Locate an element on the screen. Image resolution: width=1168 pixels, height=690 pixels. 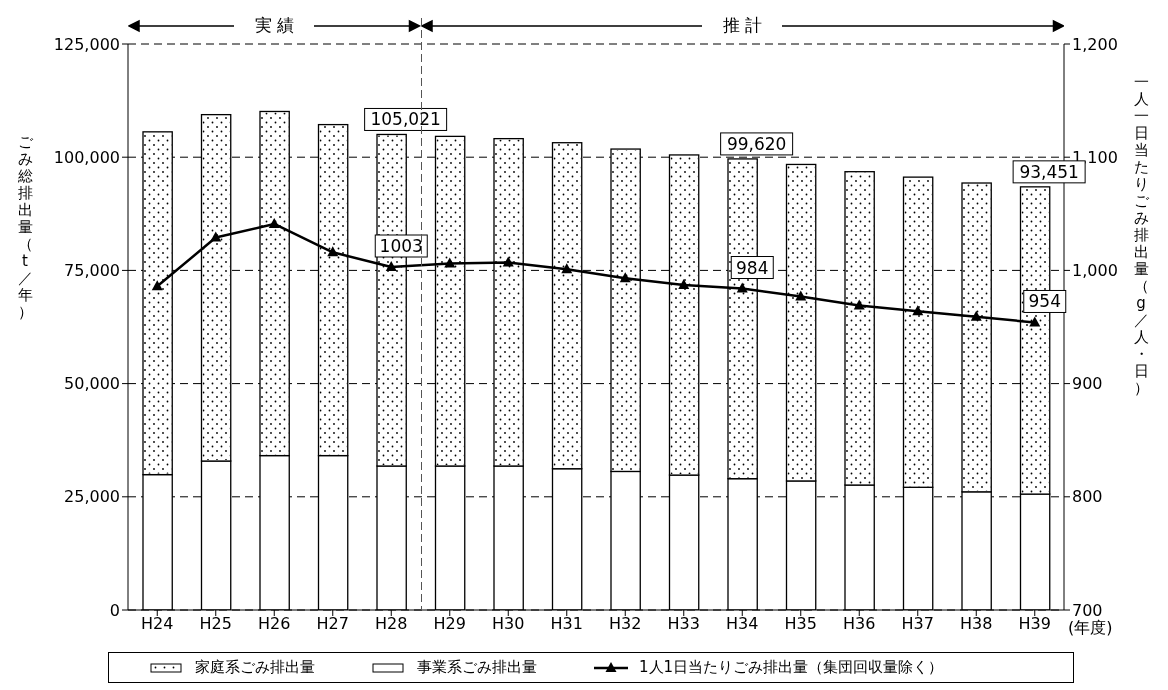
x-tick-label: H32 is located at coordinates (625, 624).